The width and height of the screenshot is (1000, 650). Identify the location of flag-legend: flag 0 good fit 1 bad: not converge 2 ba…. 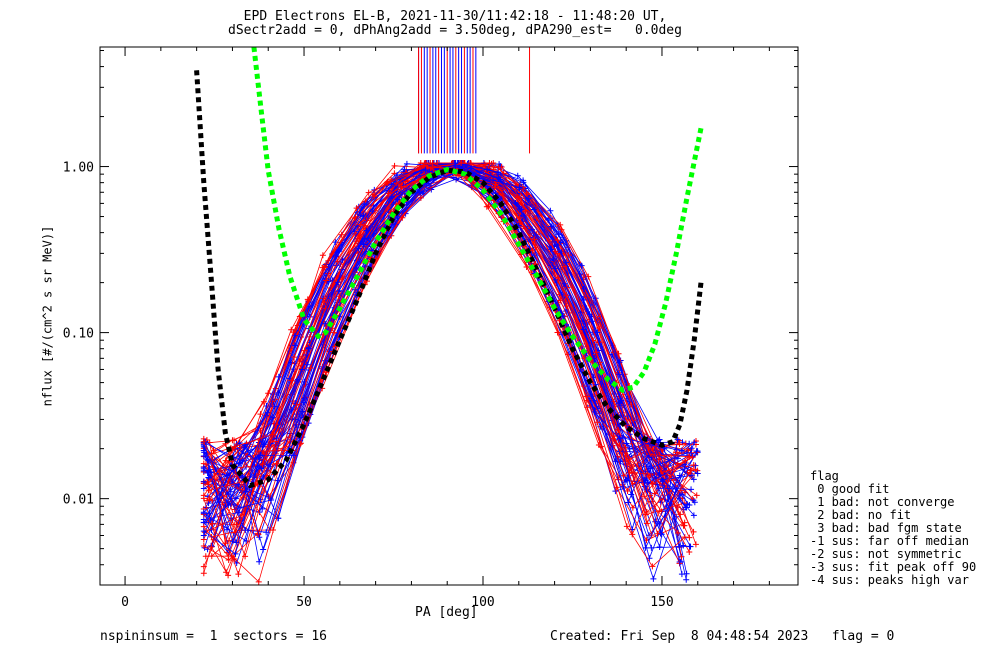
(893, 528).